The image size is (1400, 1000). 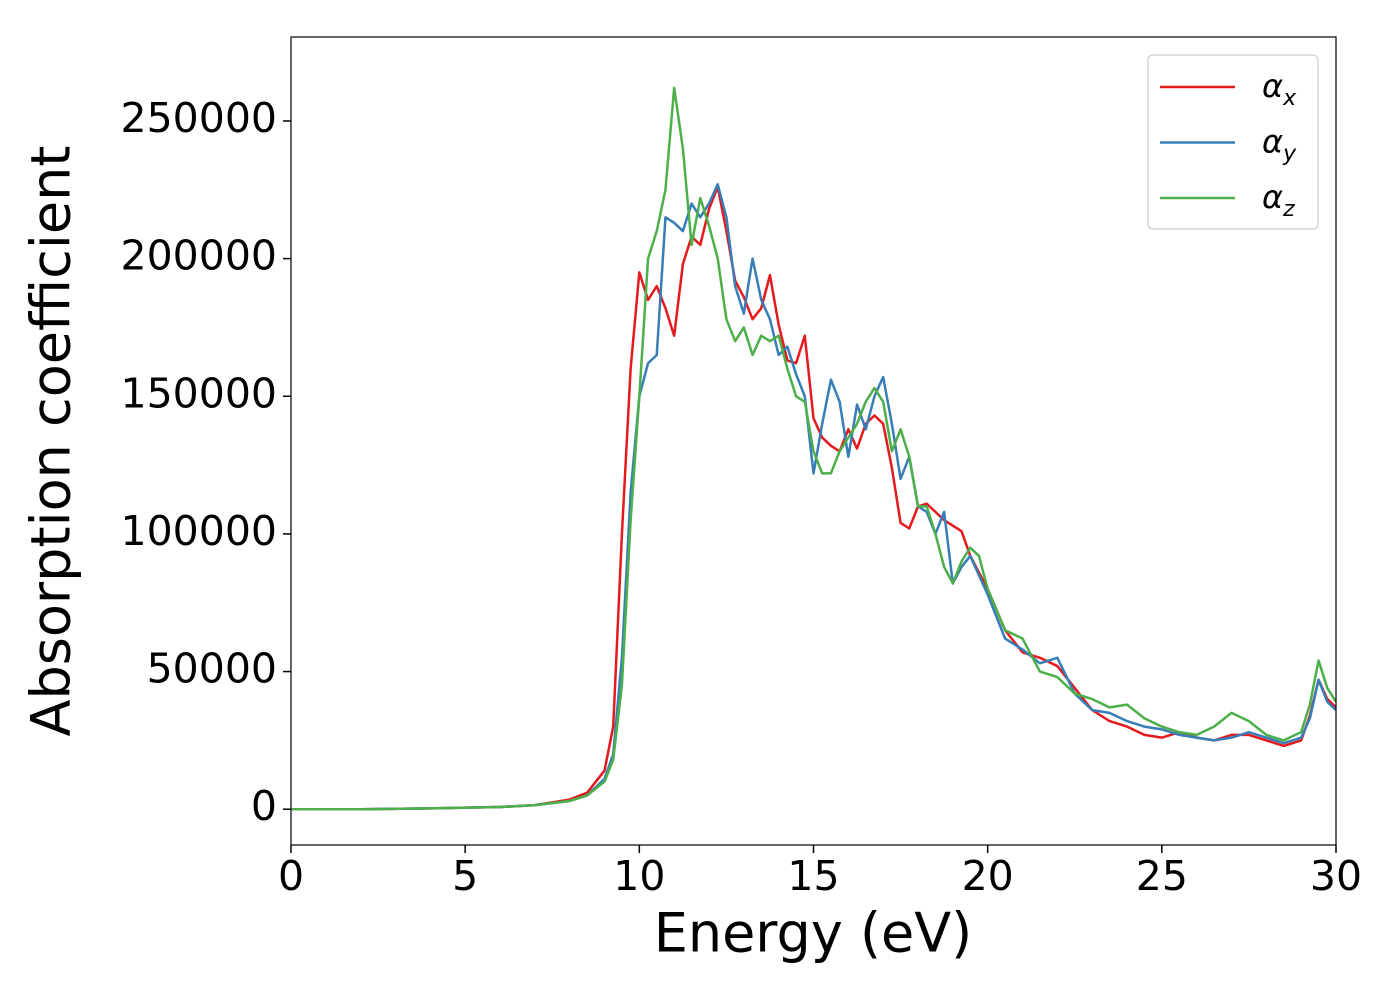 I want to click on legend-label: αz, so click(x=1278, y=200).